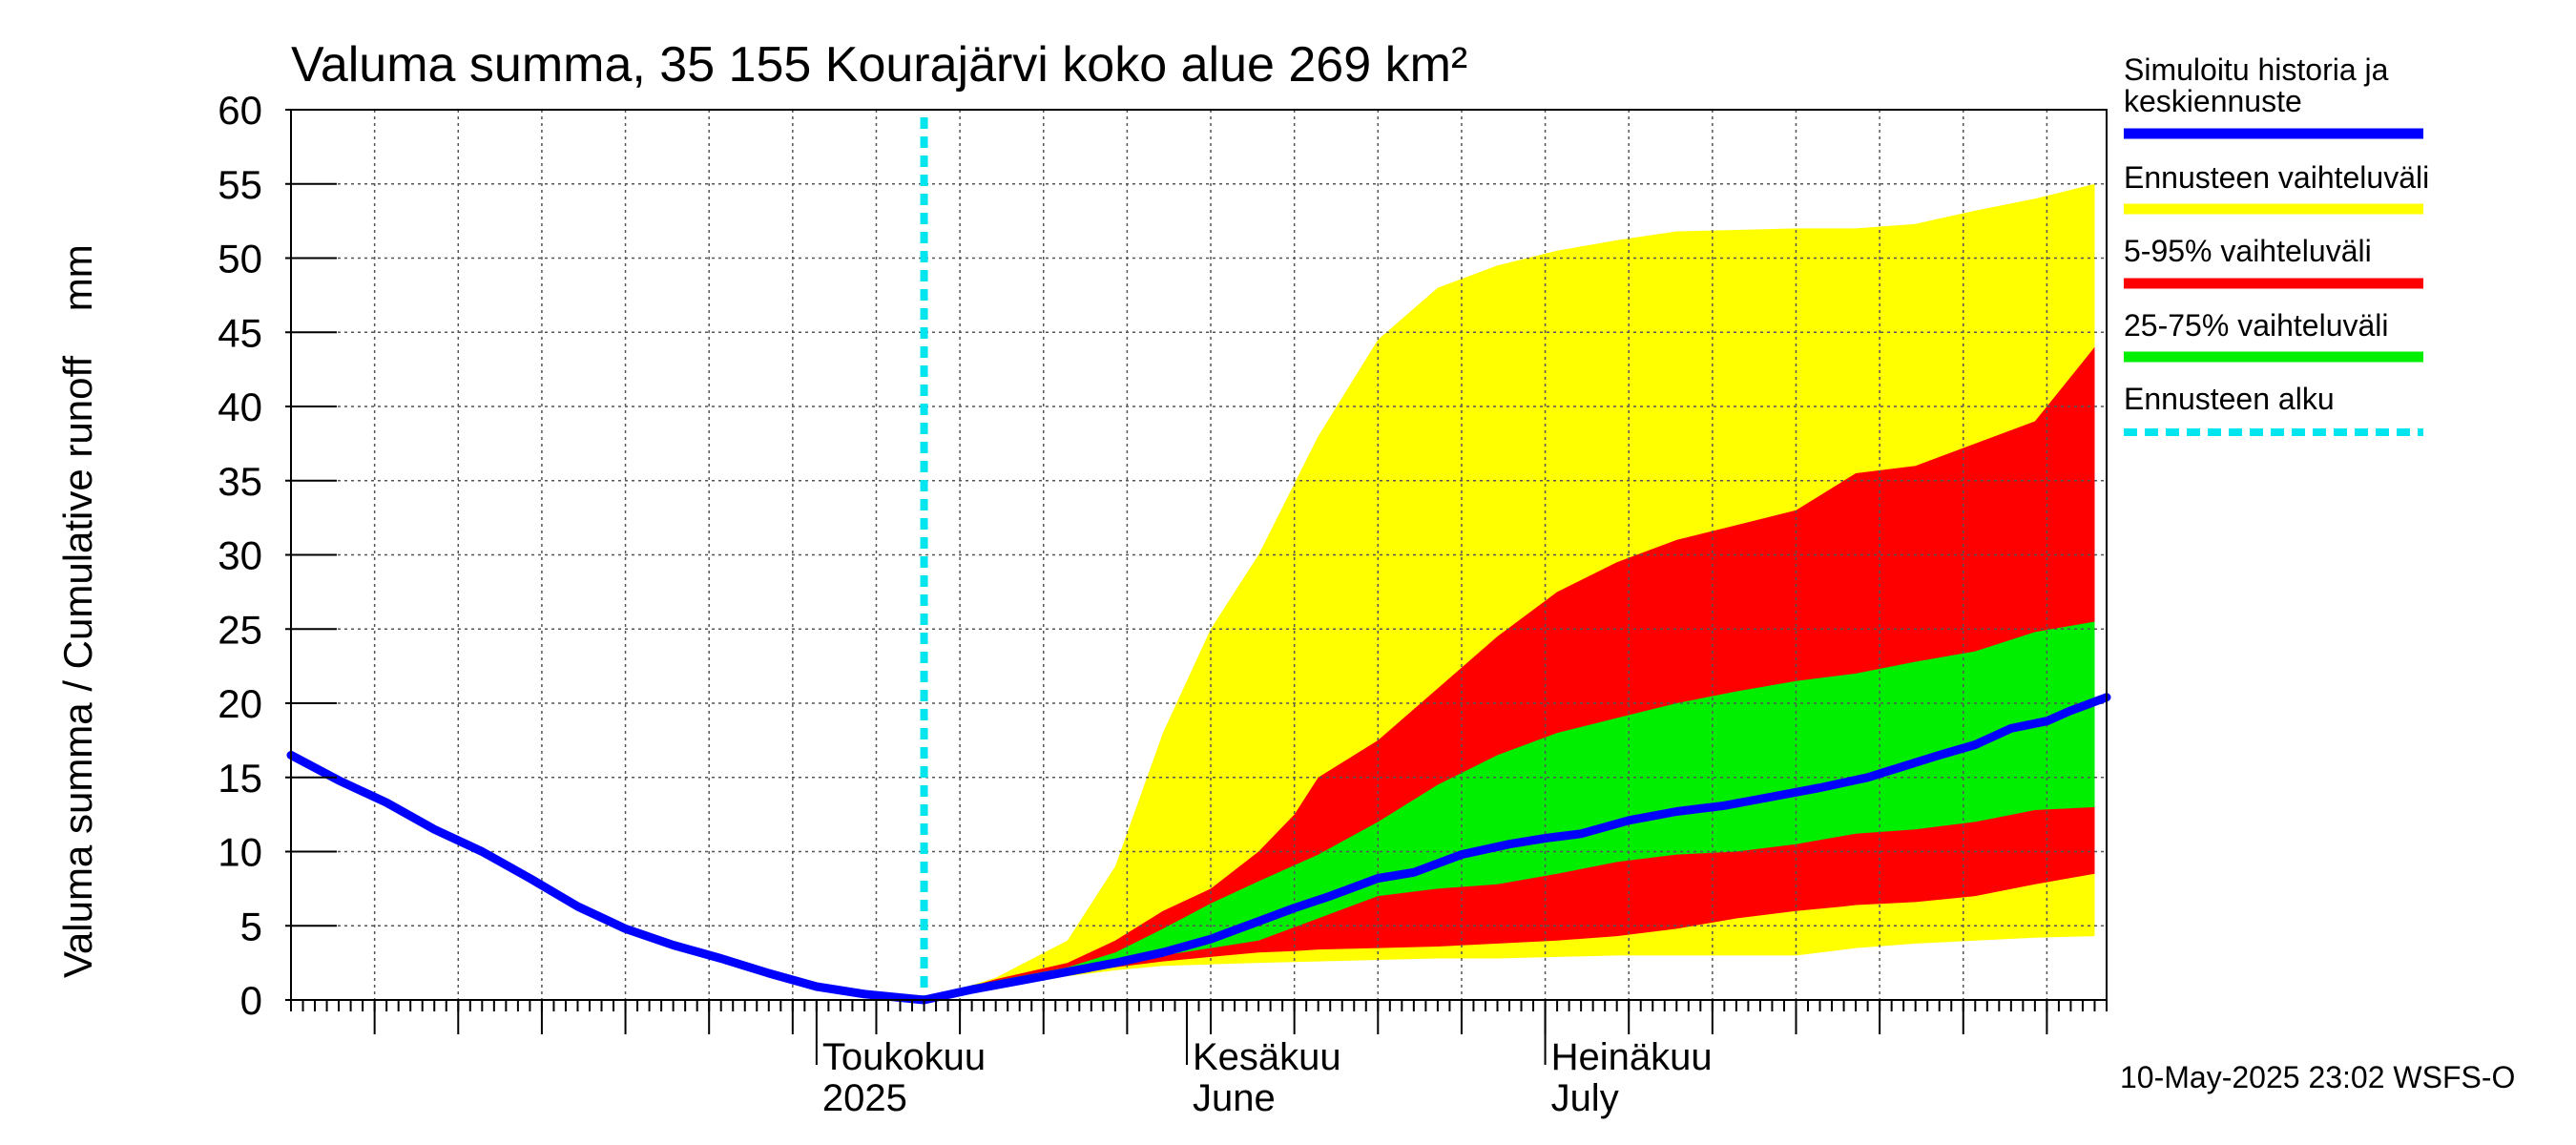 Image resolution: width=2576 pixels, height=1145 pixels. What do you see at coordinates (2213, 101) in the screenshot?
I see `legend-label-1-cont: keskiennuste` at bounding box center [2213, 101].